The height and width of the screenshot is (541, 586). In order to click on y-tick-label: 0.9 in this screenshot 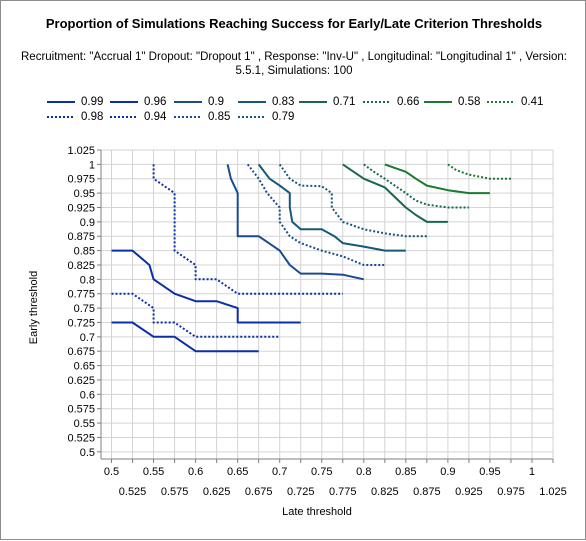, I will do `click(87, 223)`.